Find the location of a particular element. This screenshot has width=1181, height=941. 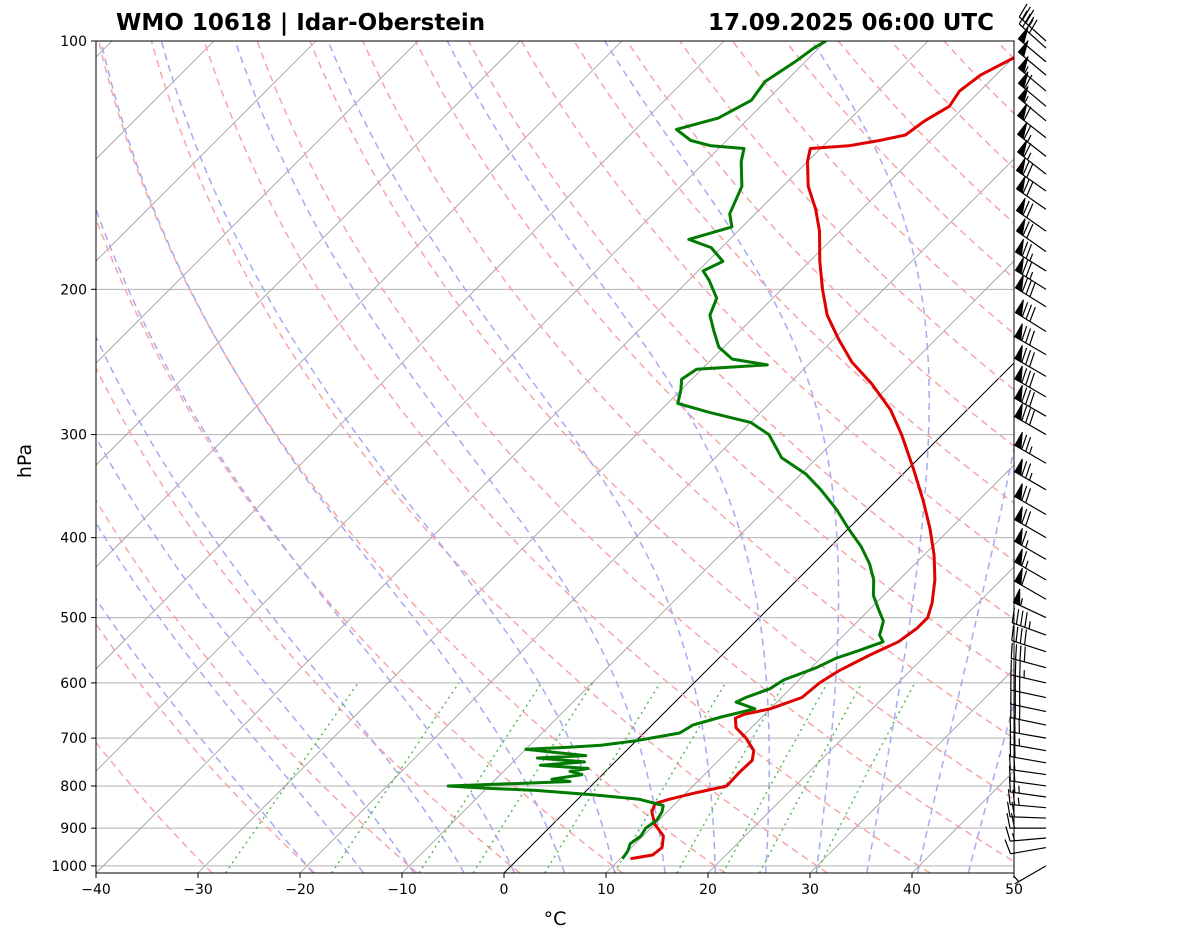

y-tick-label: 200 is located at coordinates (73, 290).